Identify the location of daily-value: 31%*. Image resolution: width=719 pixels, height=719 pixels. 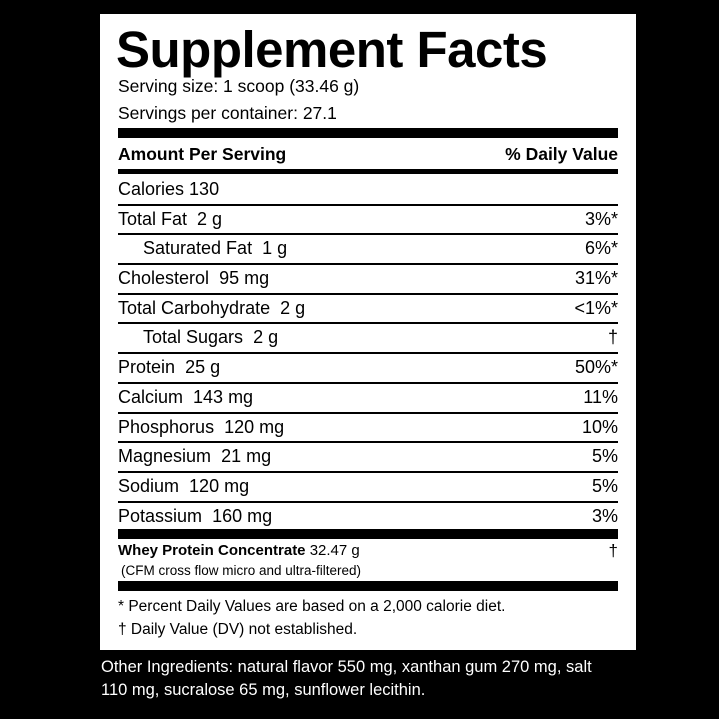
(596, 278).